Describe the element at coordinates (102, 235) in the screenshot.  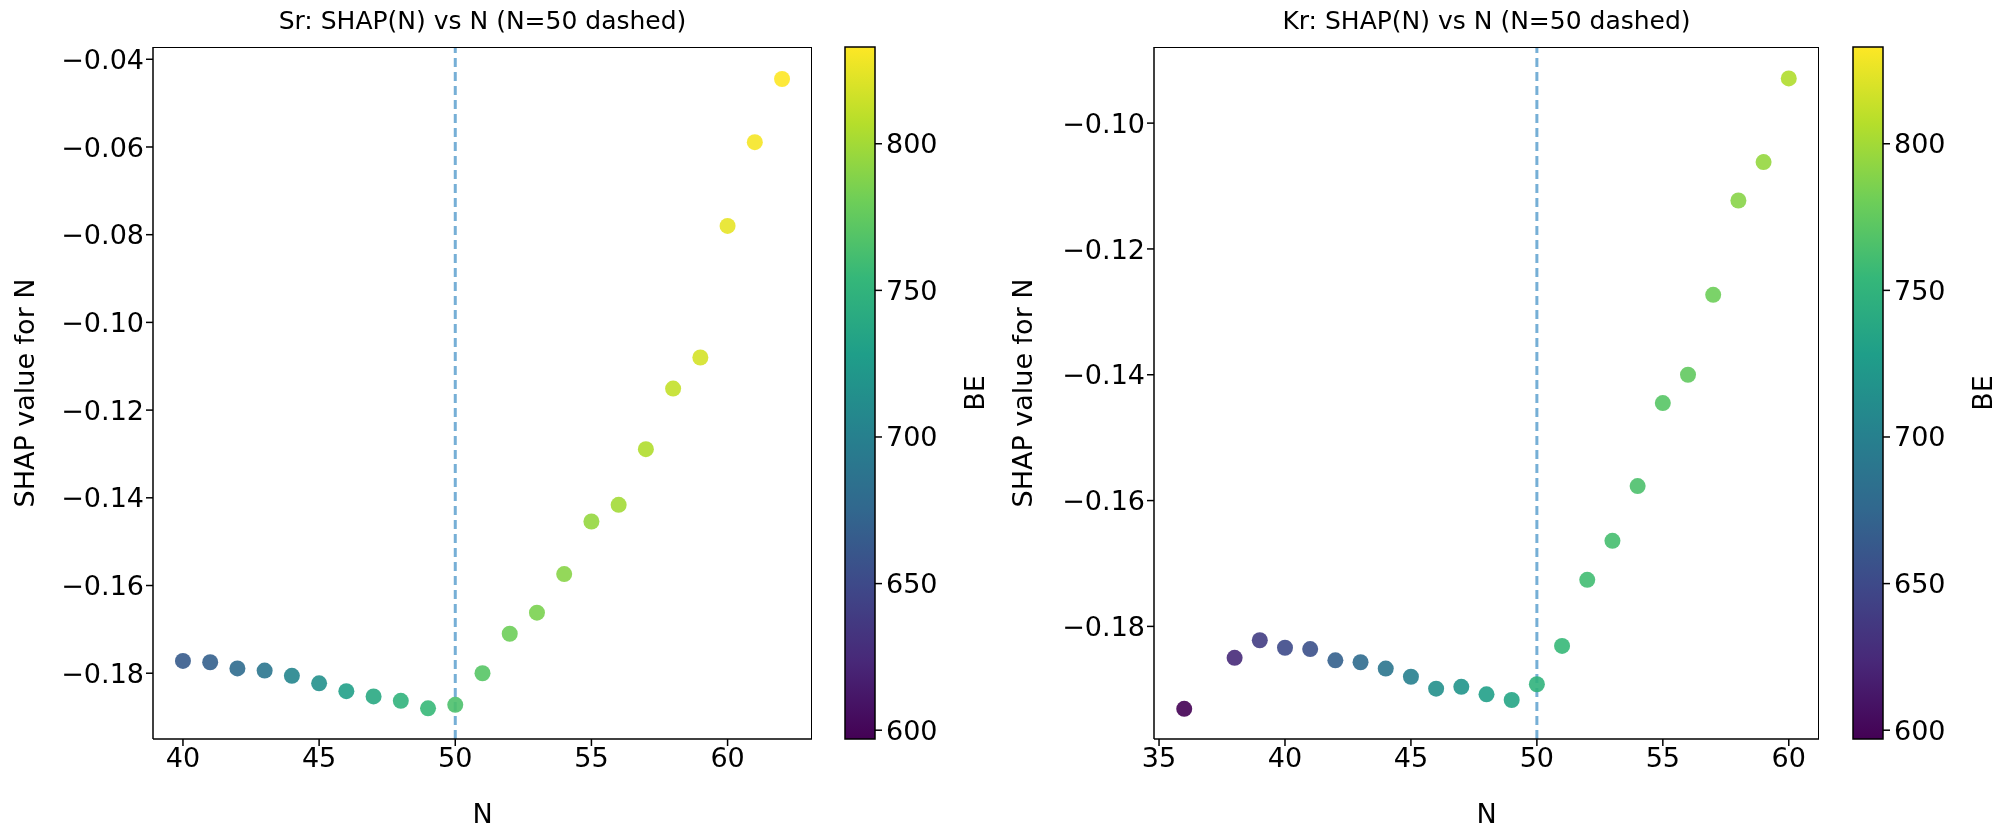
I see `y-tick-label: −0.08` at that location.